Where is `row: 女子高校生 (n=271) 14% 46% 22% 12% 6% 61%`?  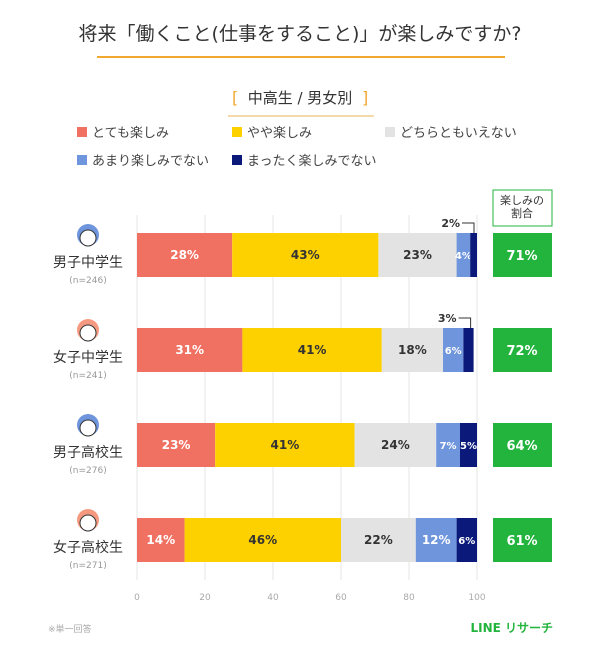
row: 女子高校生 (n=271) 14% 46% 22% 12% 6% 61% is located at coordinates (302, 540).